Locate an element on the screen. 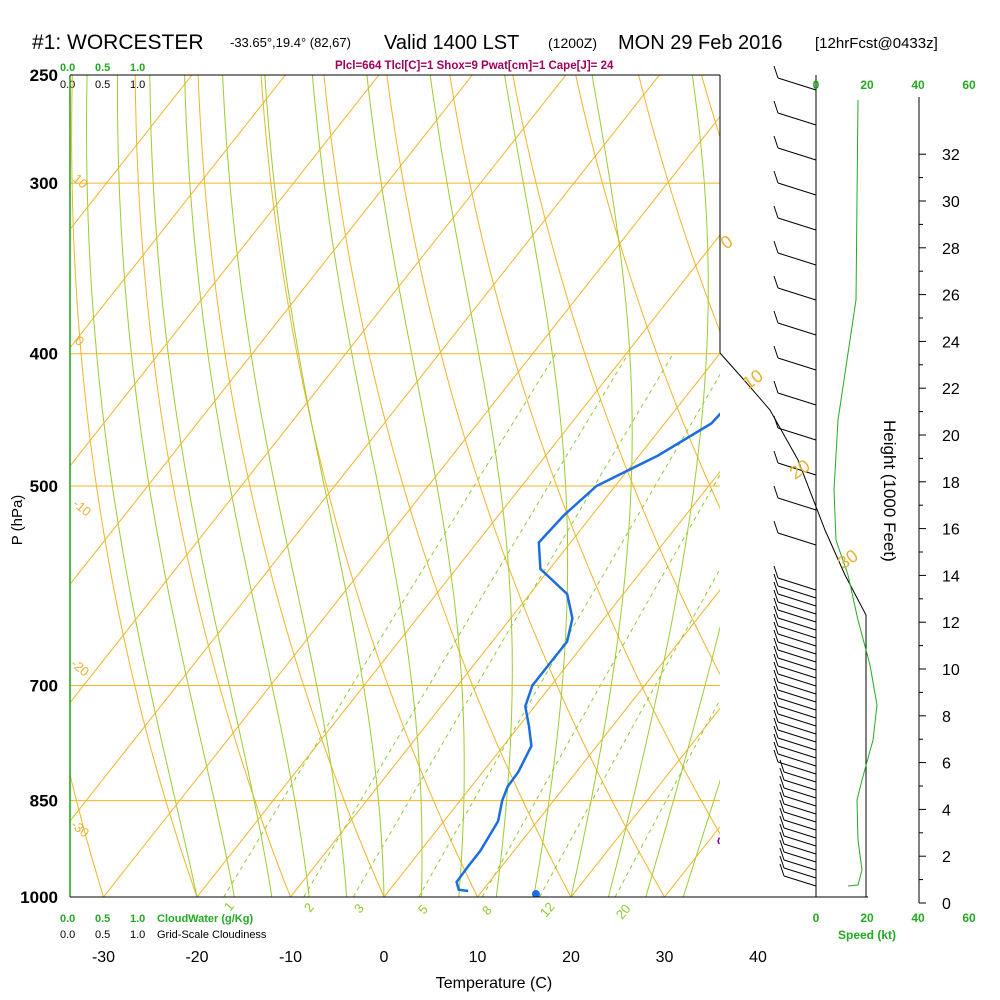 The image size is (1000, 1000). y-tick-label: 1000 is located at coordinates (39, 897).